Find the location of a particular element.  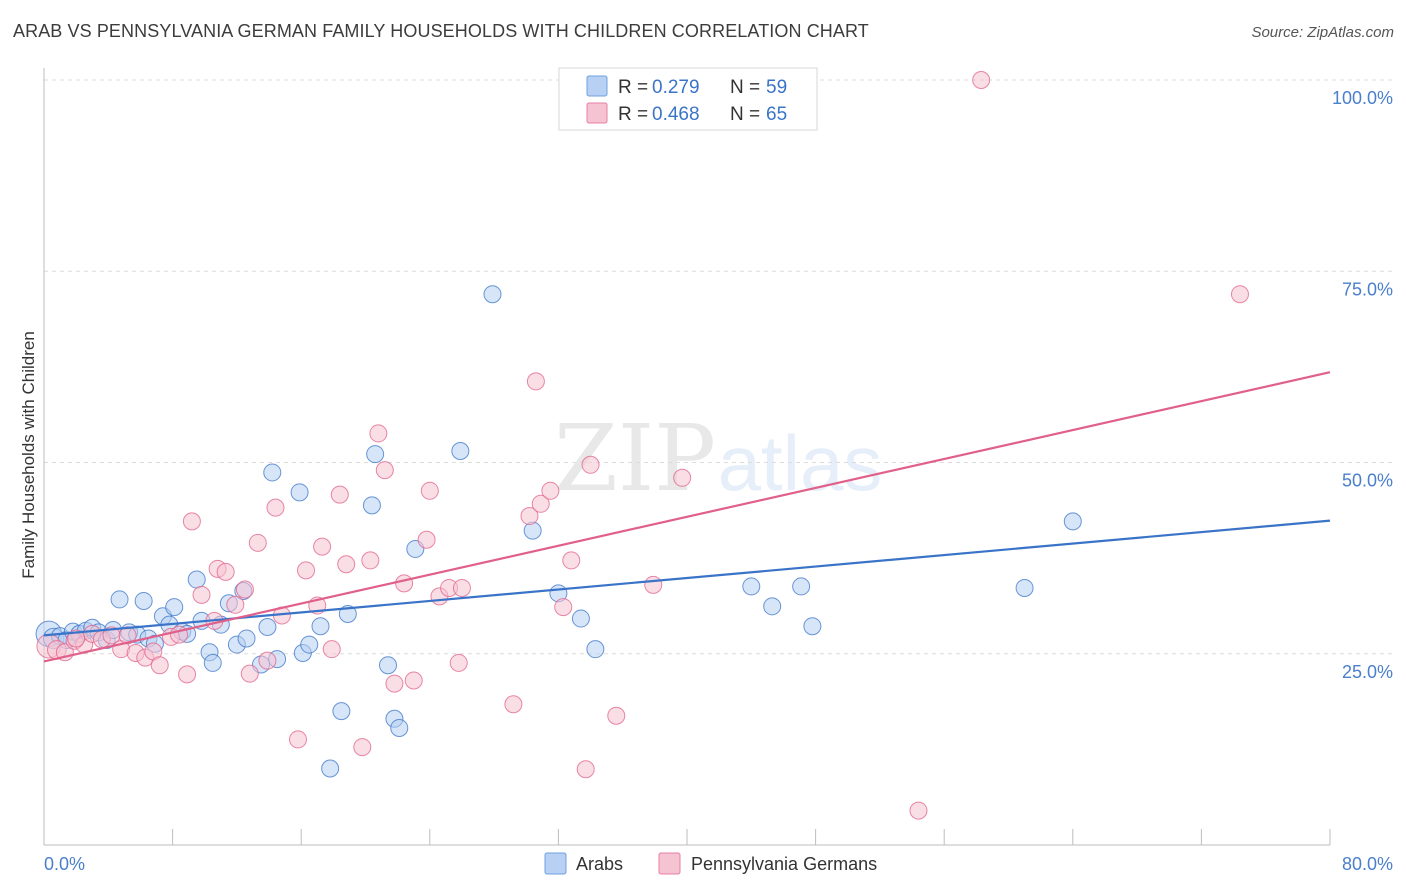

n-value-arabs: 59 is located at coordinates (776, 87).